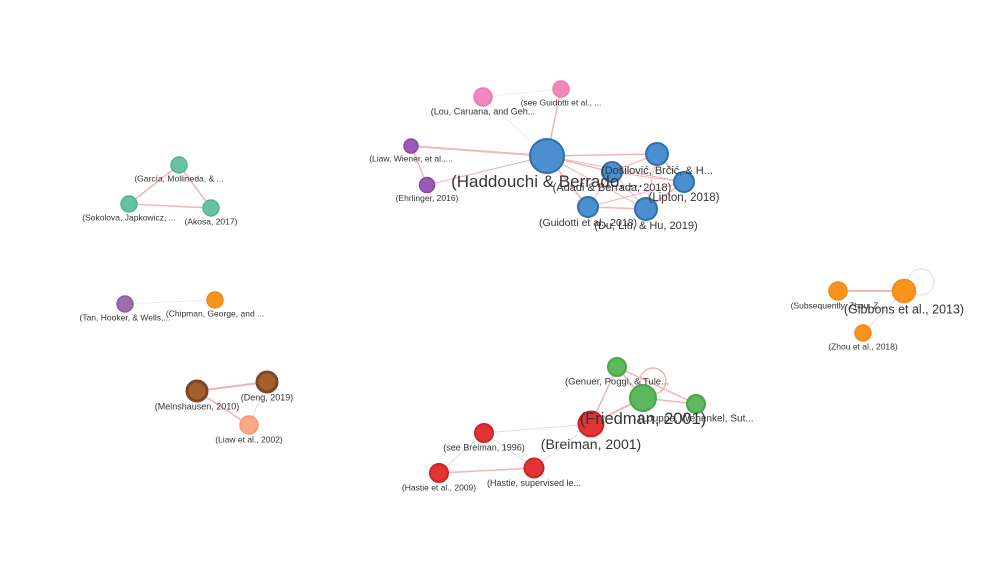  Describe the element at coordinates (249, 439) in the screenshot. I see `node-label-liaw2002: (Liaw et al., 2002)` at that location.